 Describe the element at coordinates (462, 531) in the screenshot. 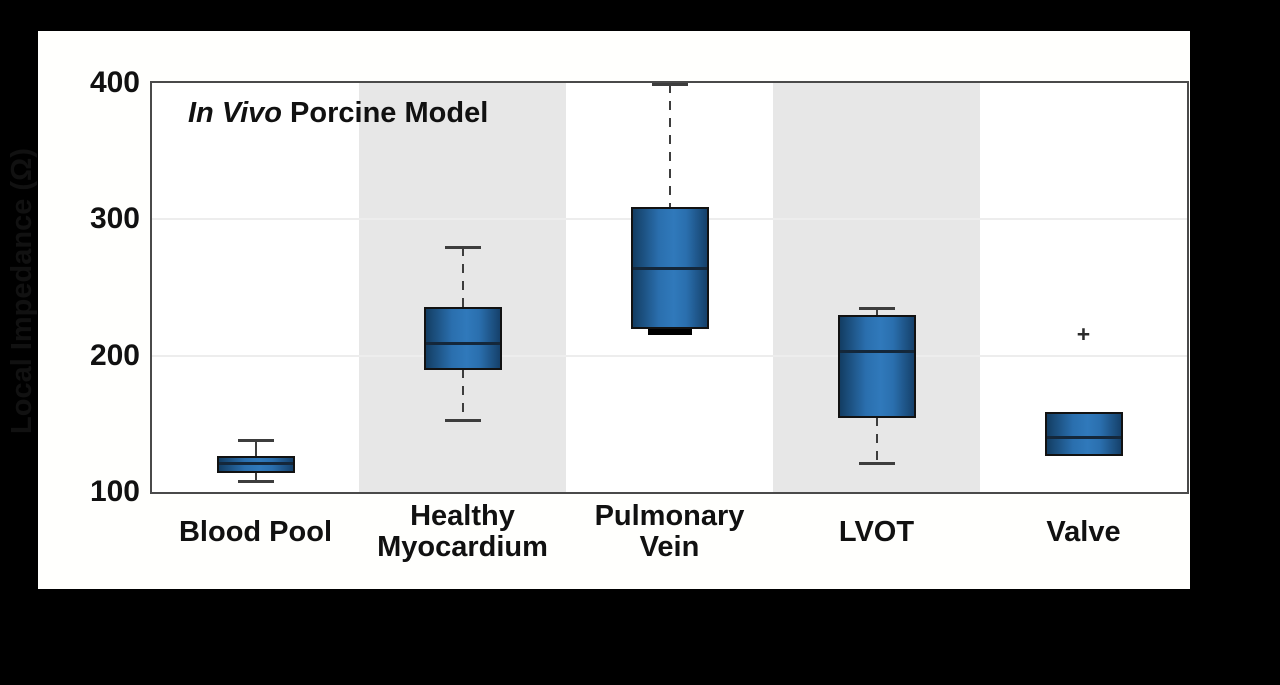

I see `x-category-label-healthy-myocardium: Healthy Myocardium` at that location.